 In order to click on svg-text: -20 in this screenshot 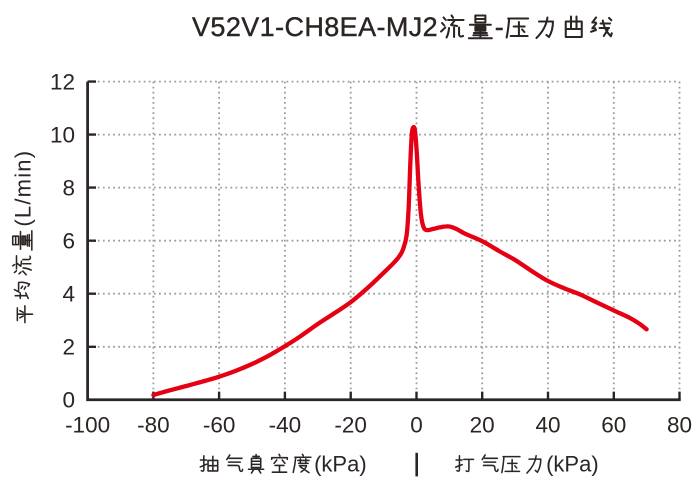, I will do `click(350, 425)`.